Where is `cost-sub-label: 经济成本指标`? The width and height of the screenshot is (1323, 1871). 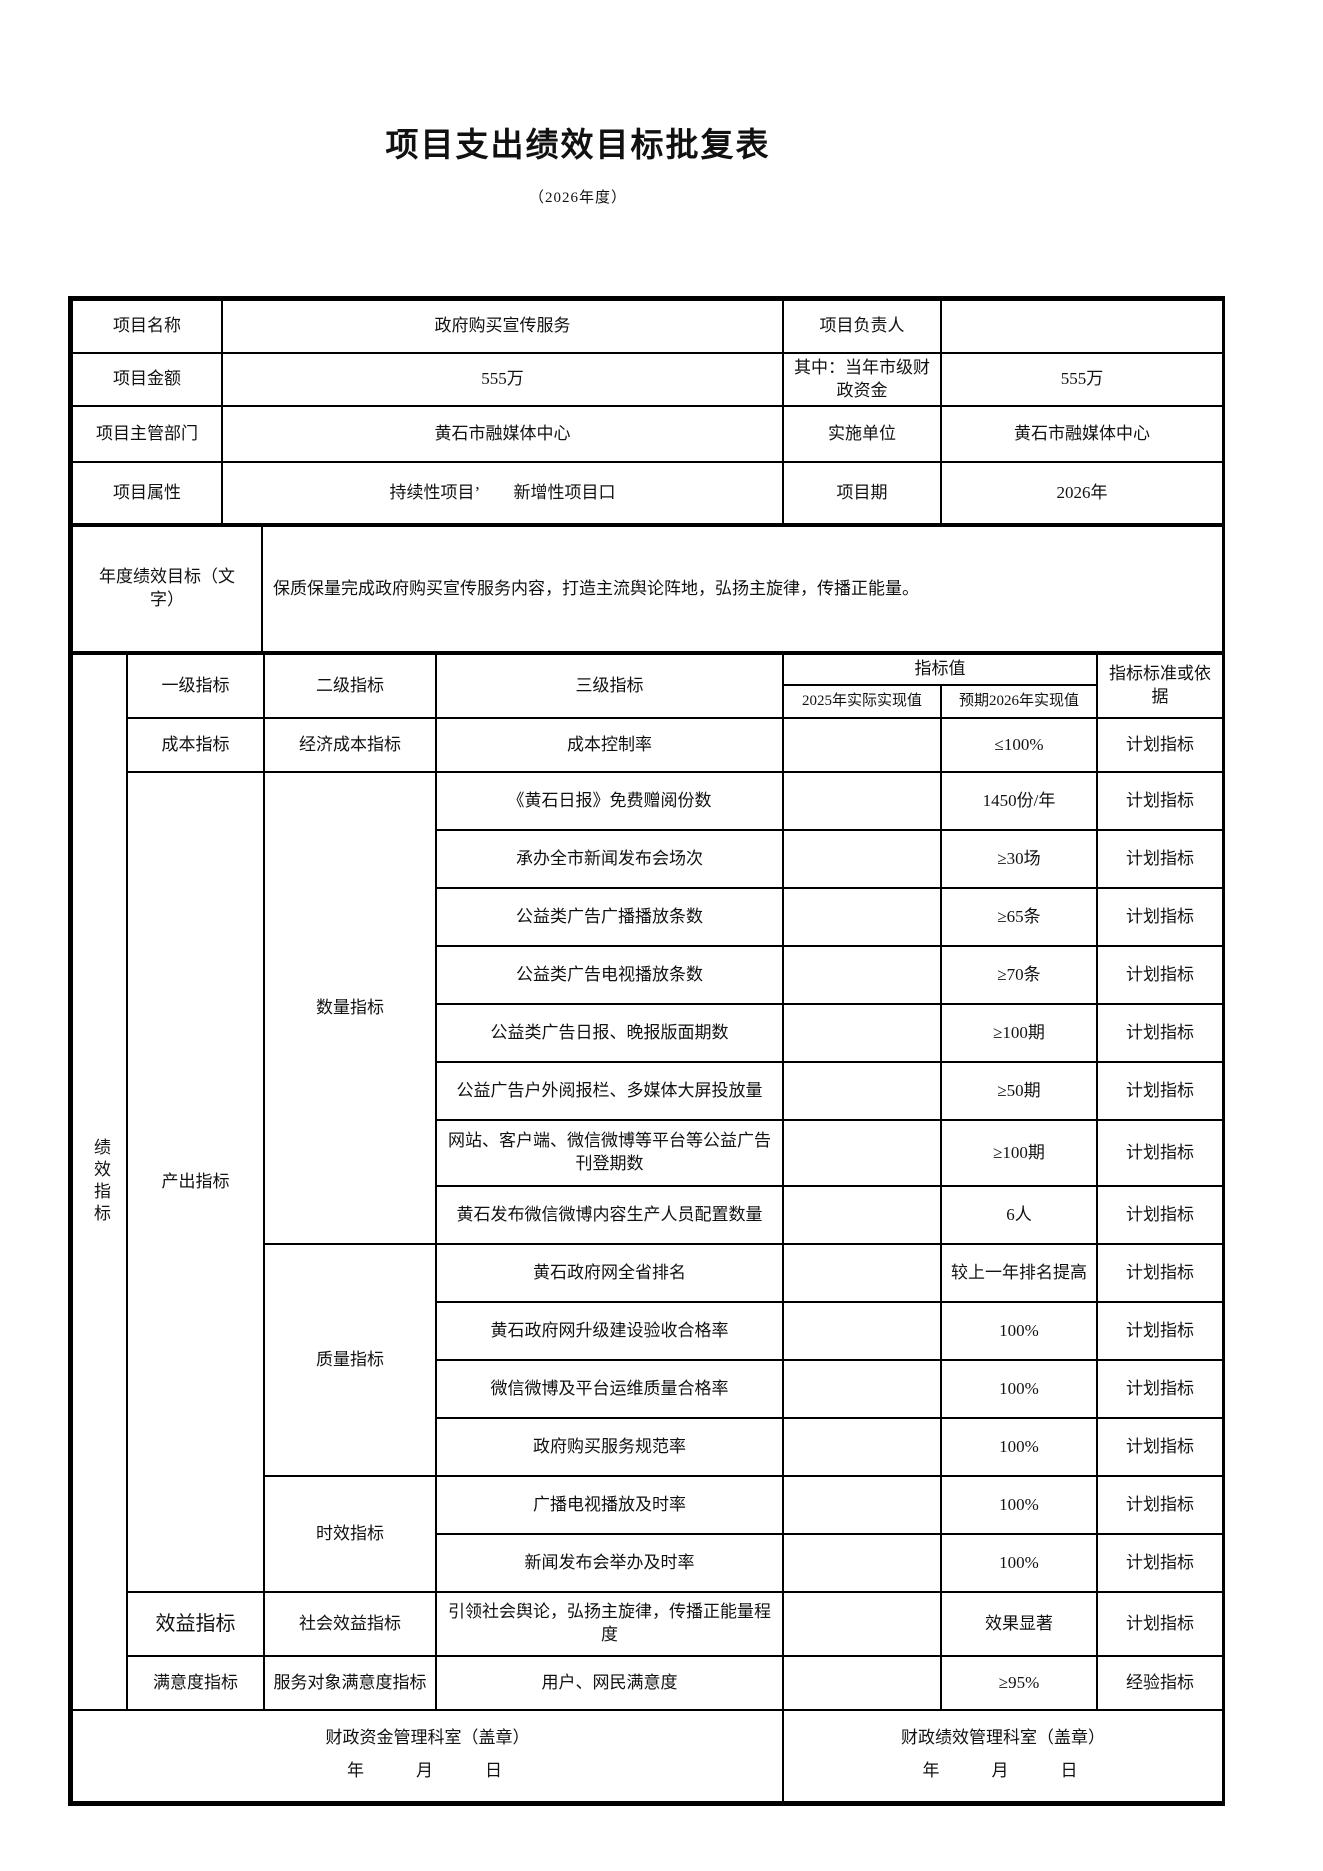
cost-sub-label: 经济成本指标 is located at coordinates (350, 745).